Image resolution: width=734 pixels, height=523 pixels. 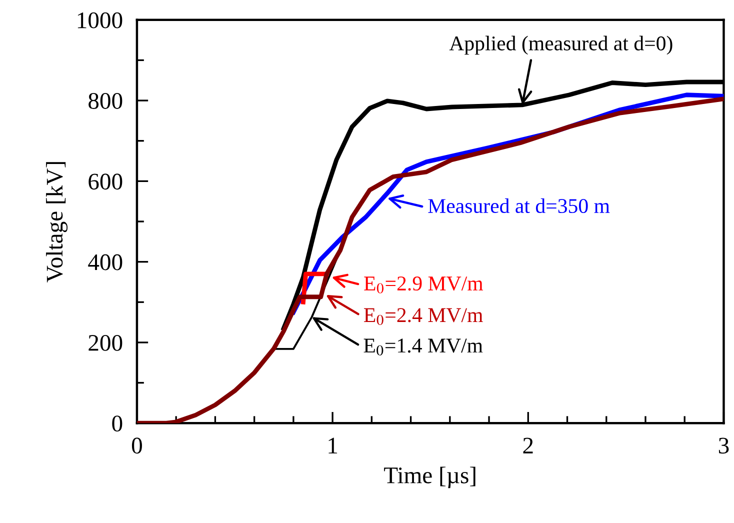 I want to click on y-tick-label: 600, so click(x=105, y=182).